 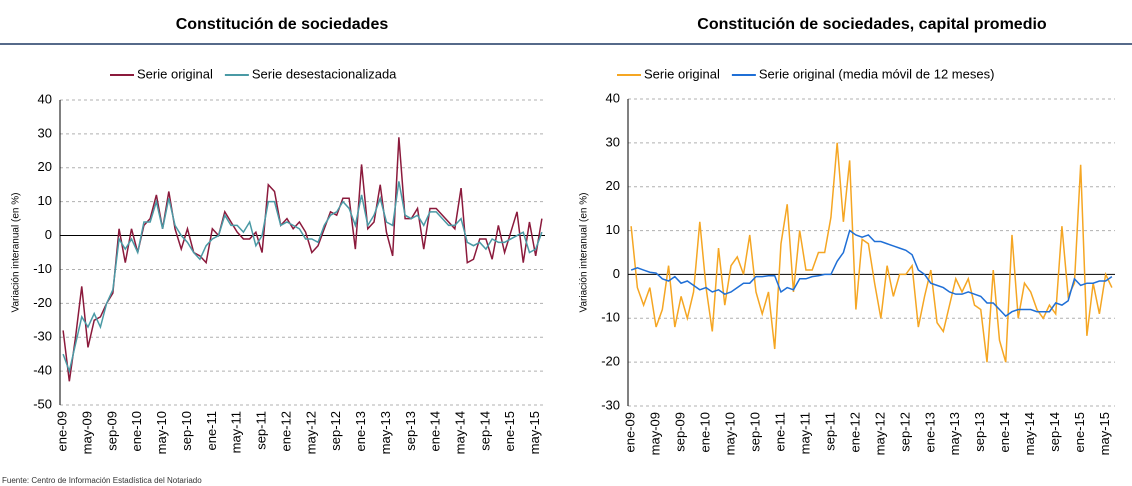 What do you see at coordinates (282, 24) in the screenshot?
I see `chart-title: Constitución de sociedades` at bounding box center [282, 24].